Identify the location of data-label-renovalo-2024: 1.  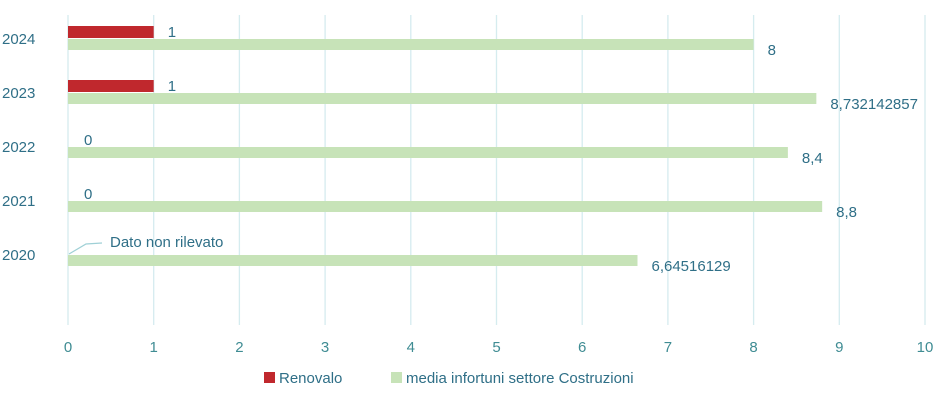
(172, 32).